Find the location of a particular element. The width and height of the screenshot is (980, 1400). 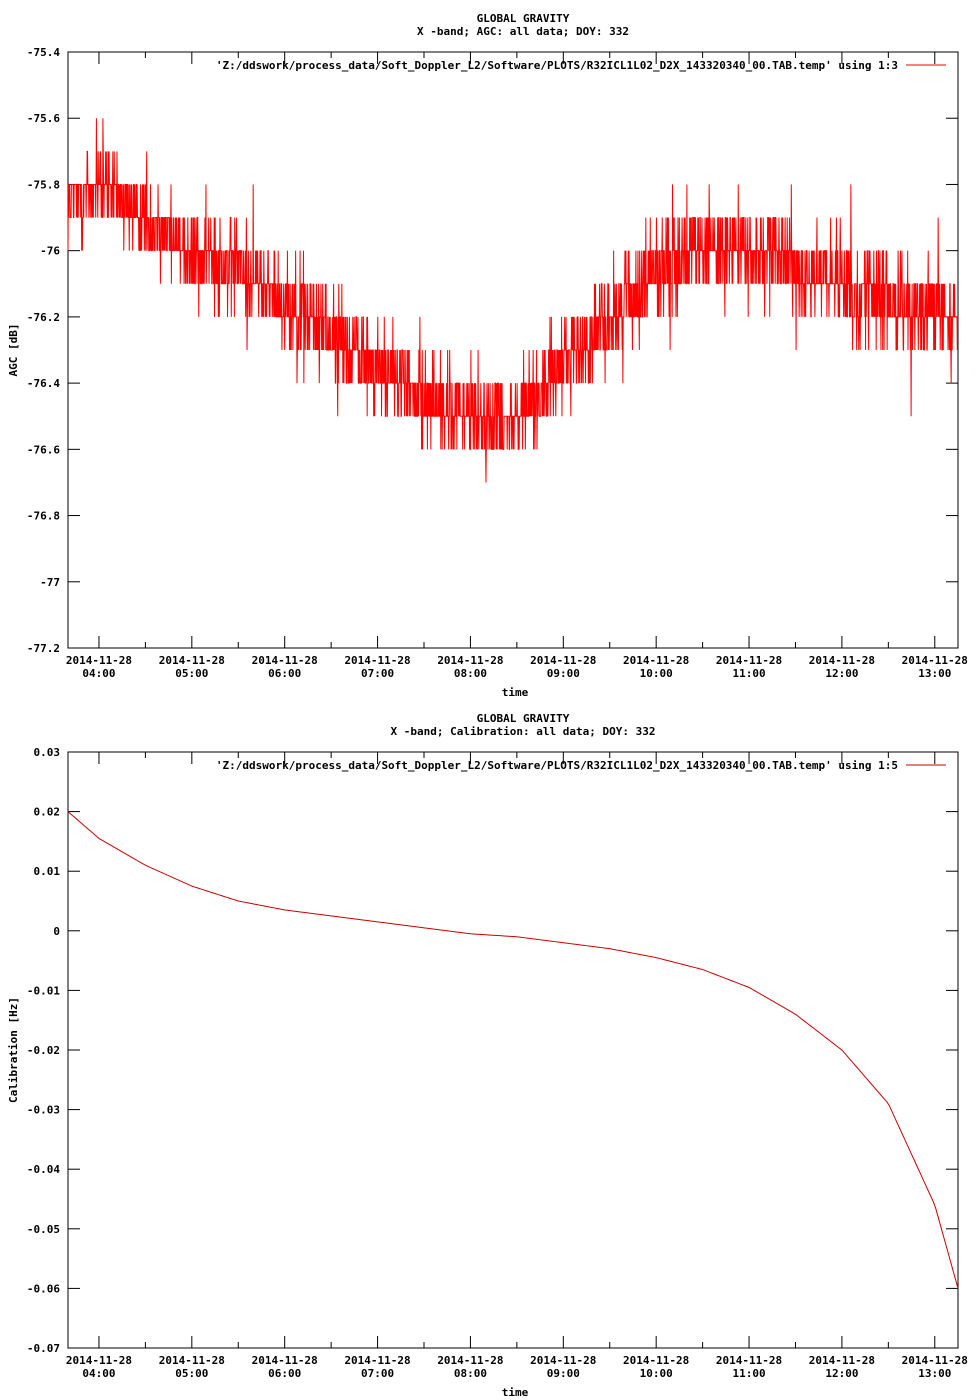

y-tick-label: -0.07 is located at coordinates (43, 1348).